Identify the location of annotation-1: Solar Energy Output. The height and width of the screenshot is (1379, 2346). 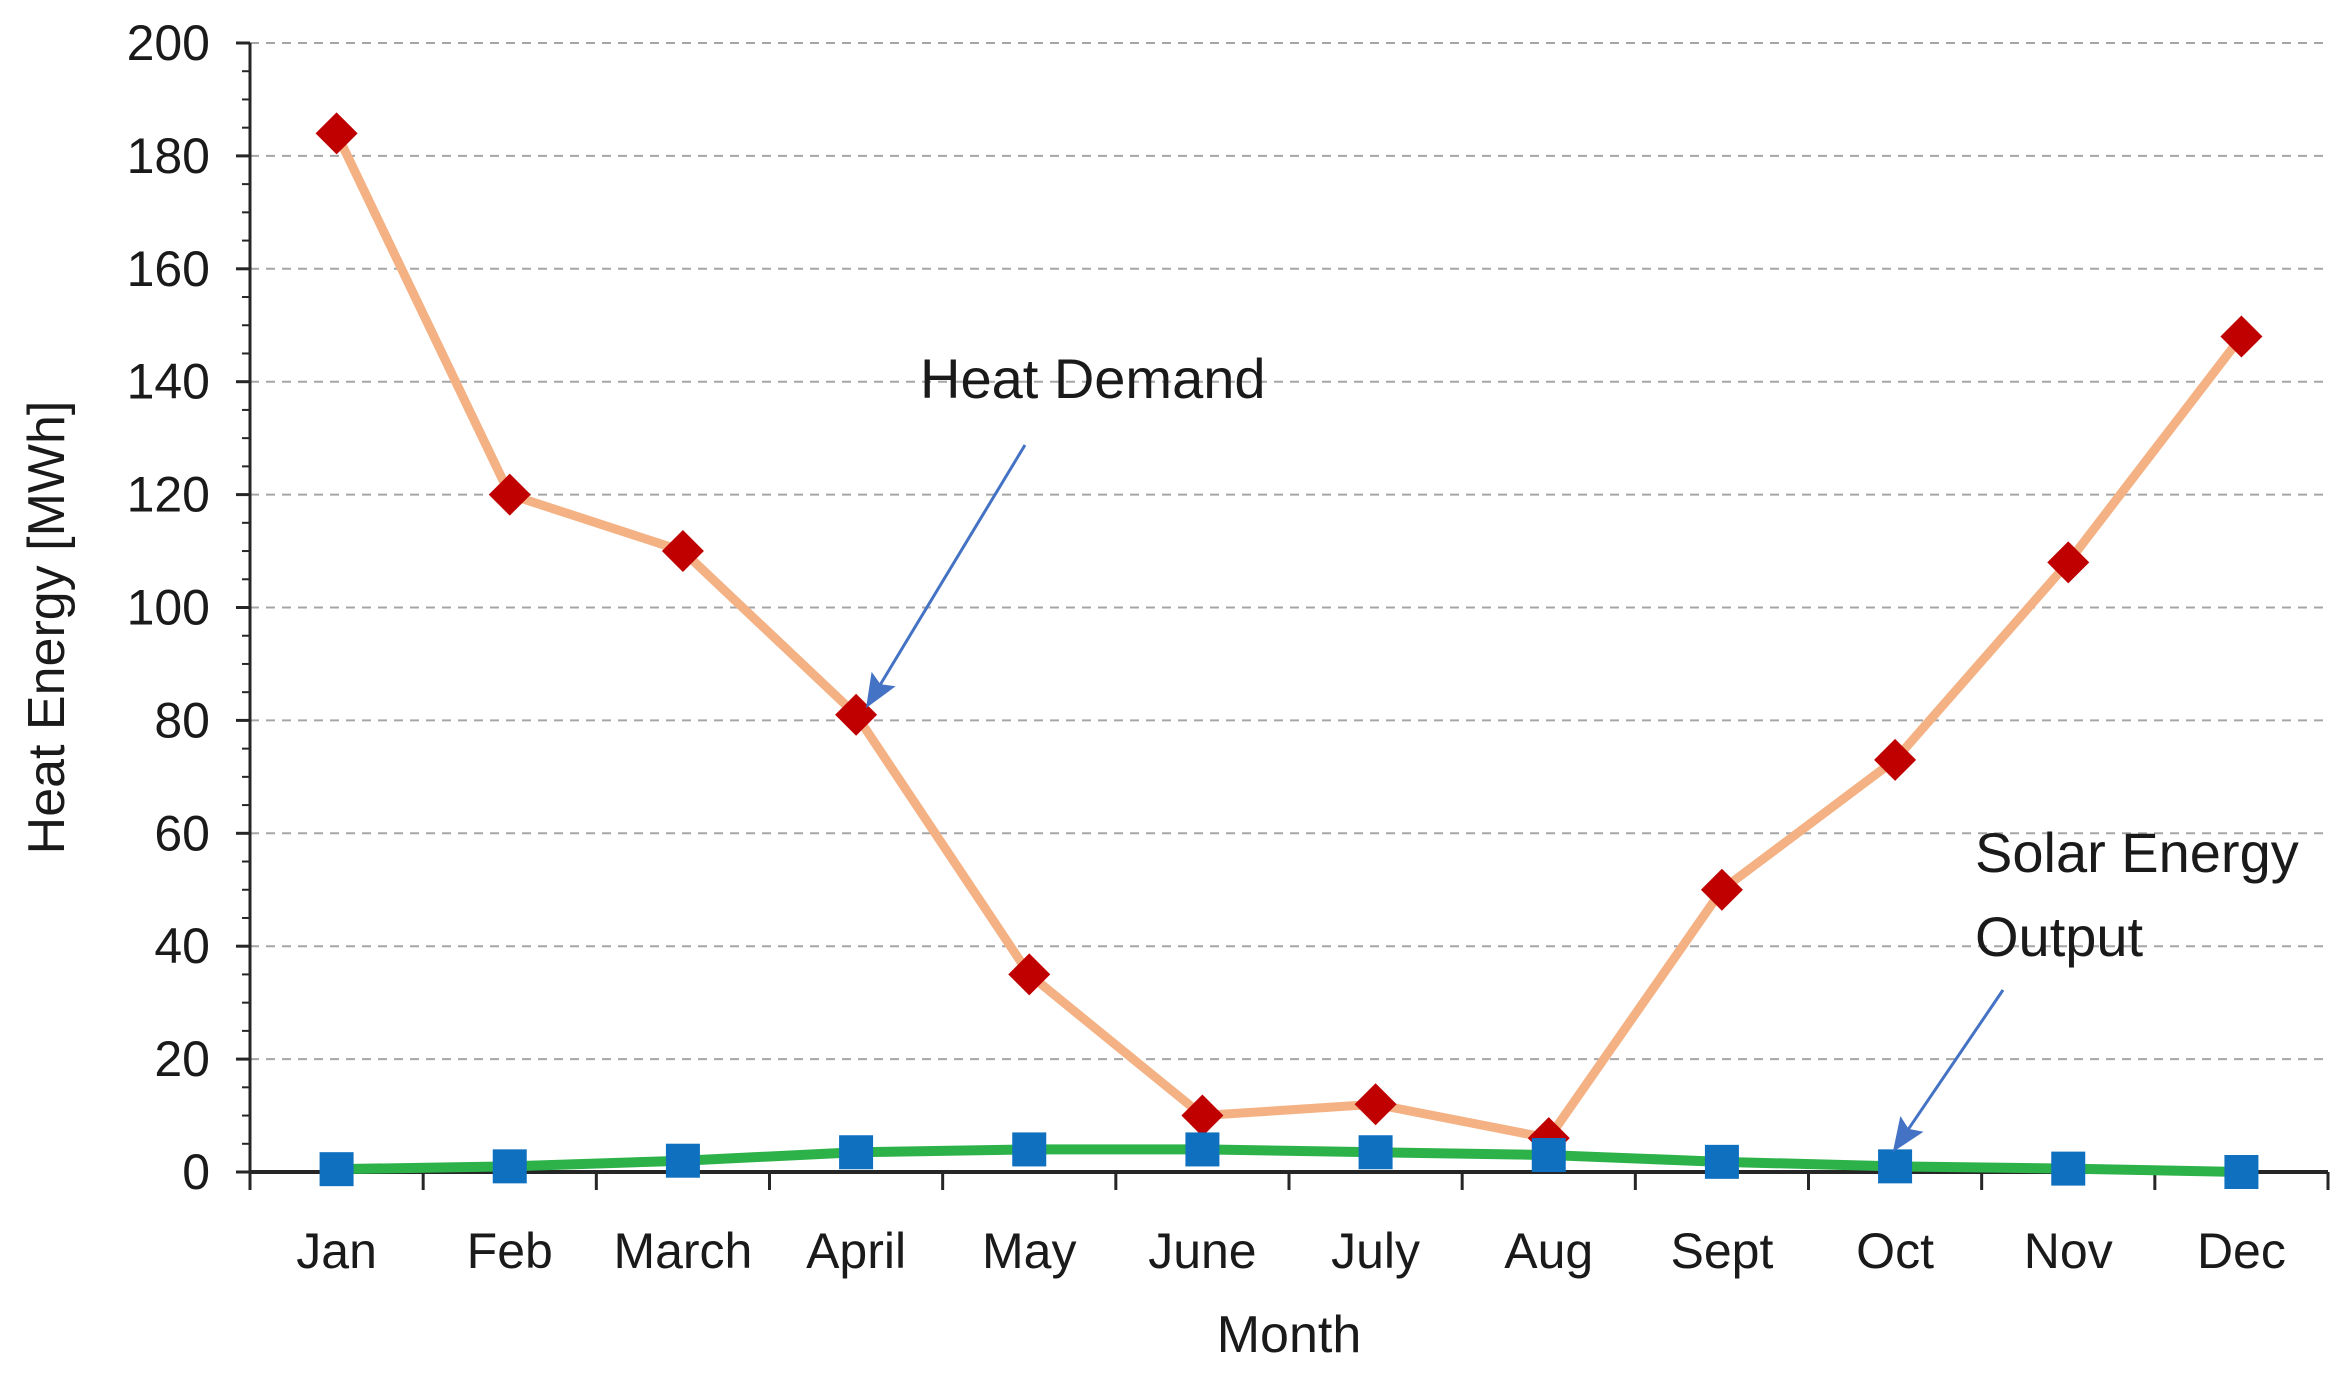
(2095, 987).